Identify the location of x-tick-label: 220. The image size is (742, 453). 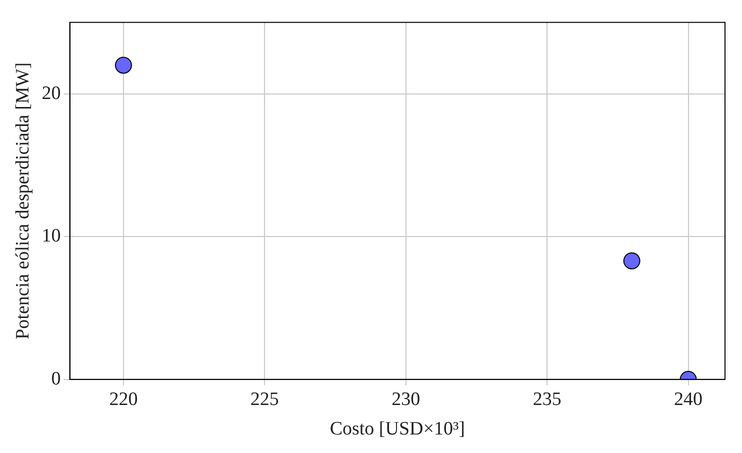
(123, 399).